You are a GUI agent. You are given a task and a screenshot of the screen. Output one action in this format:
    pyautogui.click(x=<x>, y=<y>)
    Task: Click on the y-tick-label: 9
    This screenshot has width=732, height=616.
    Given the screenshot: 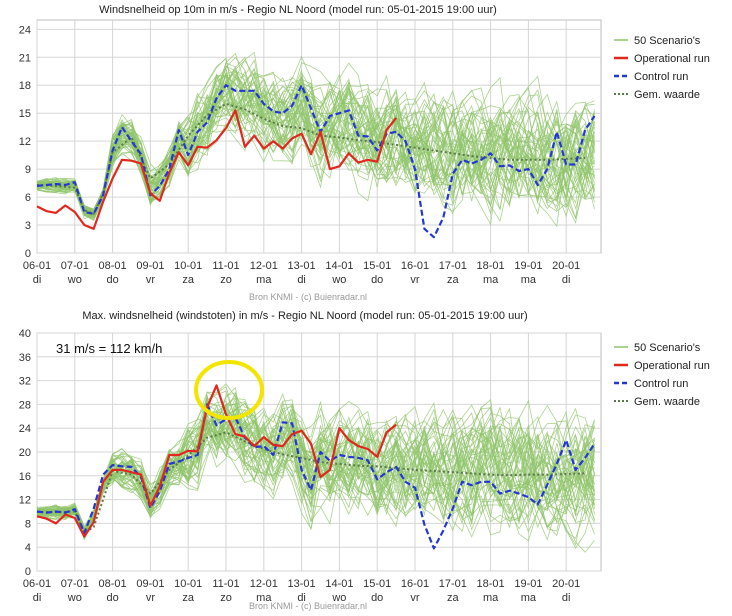 What is the action you would take?
    pyautogui.click(x=28, y=170)
    